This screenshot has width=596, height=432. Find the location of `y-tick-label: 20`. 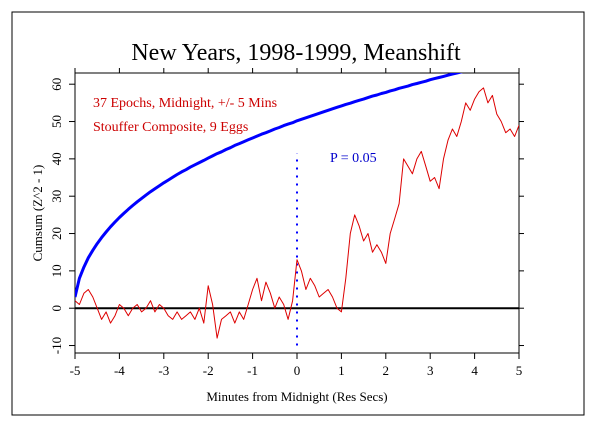

y-tick-label: 20 is located at coordinates (56, 233).